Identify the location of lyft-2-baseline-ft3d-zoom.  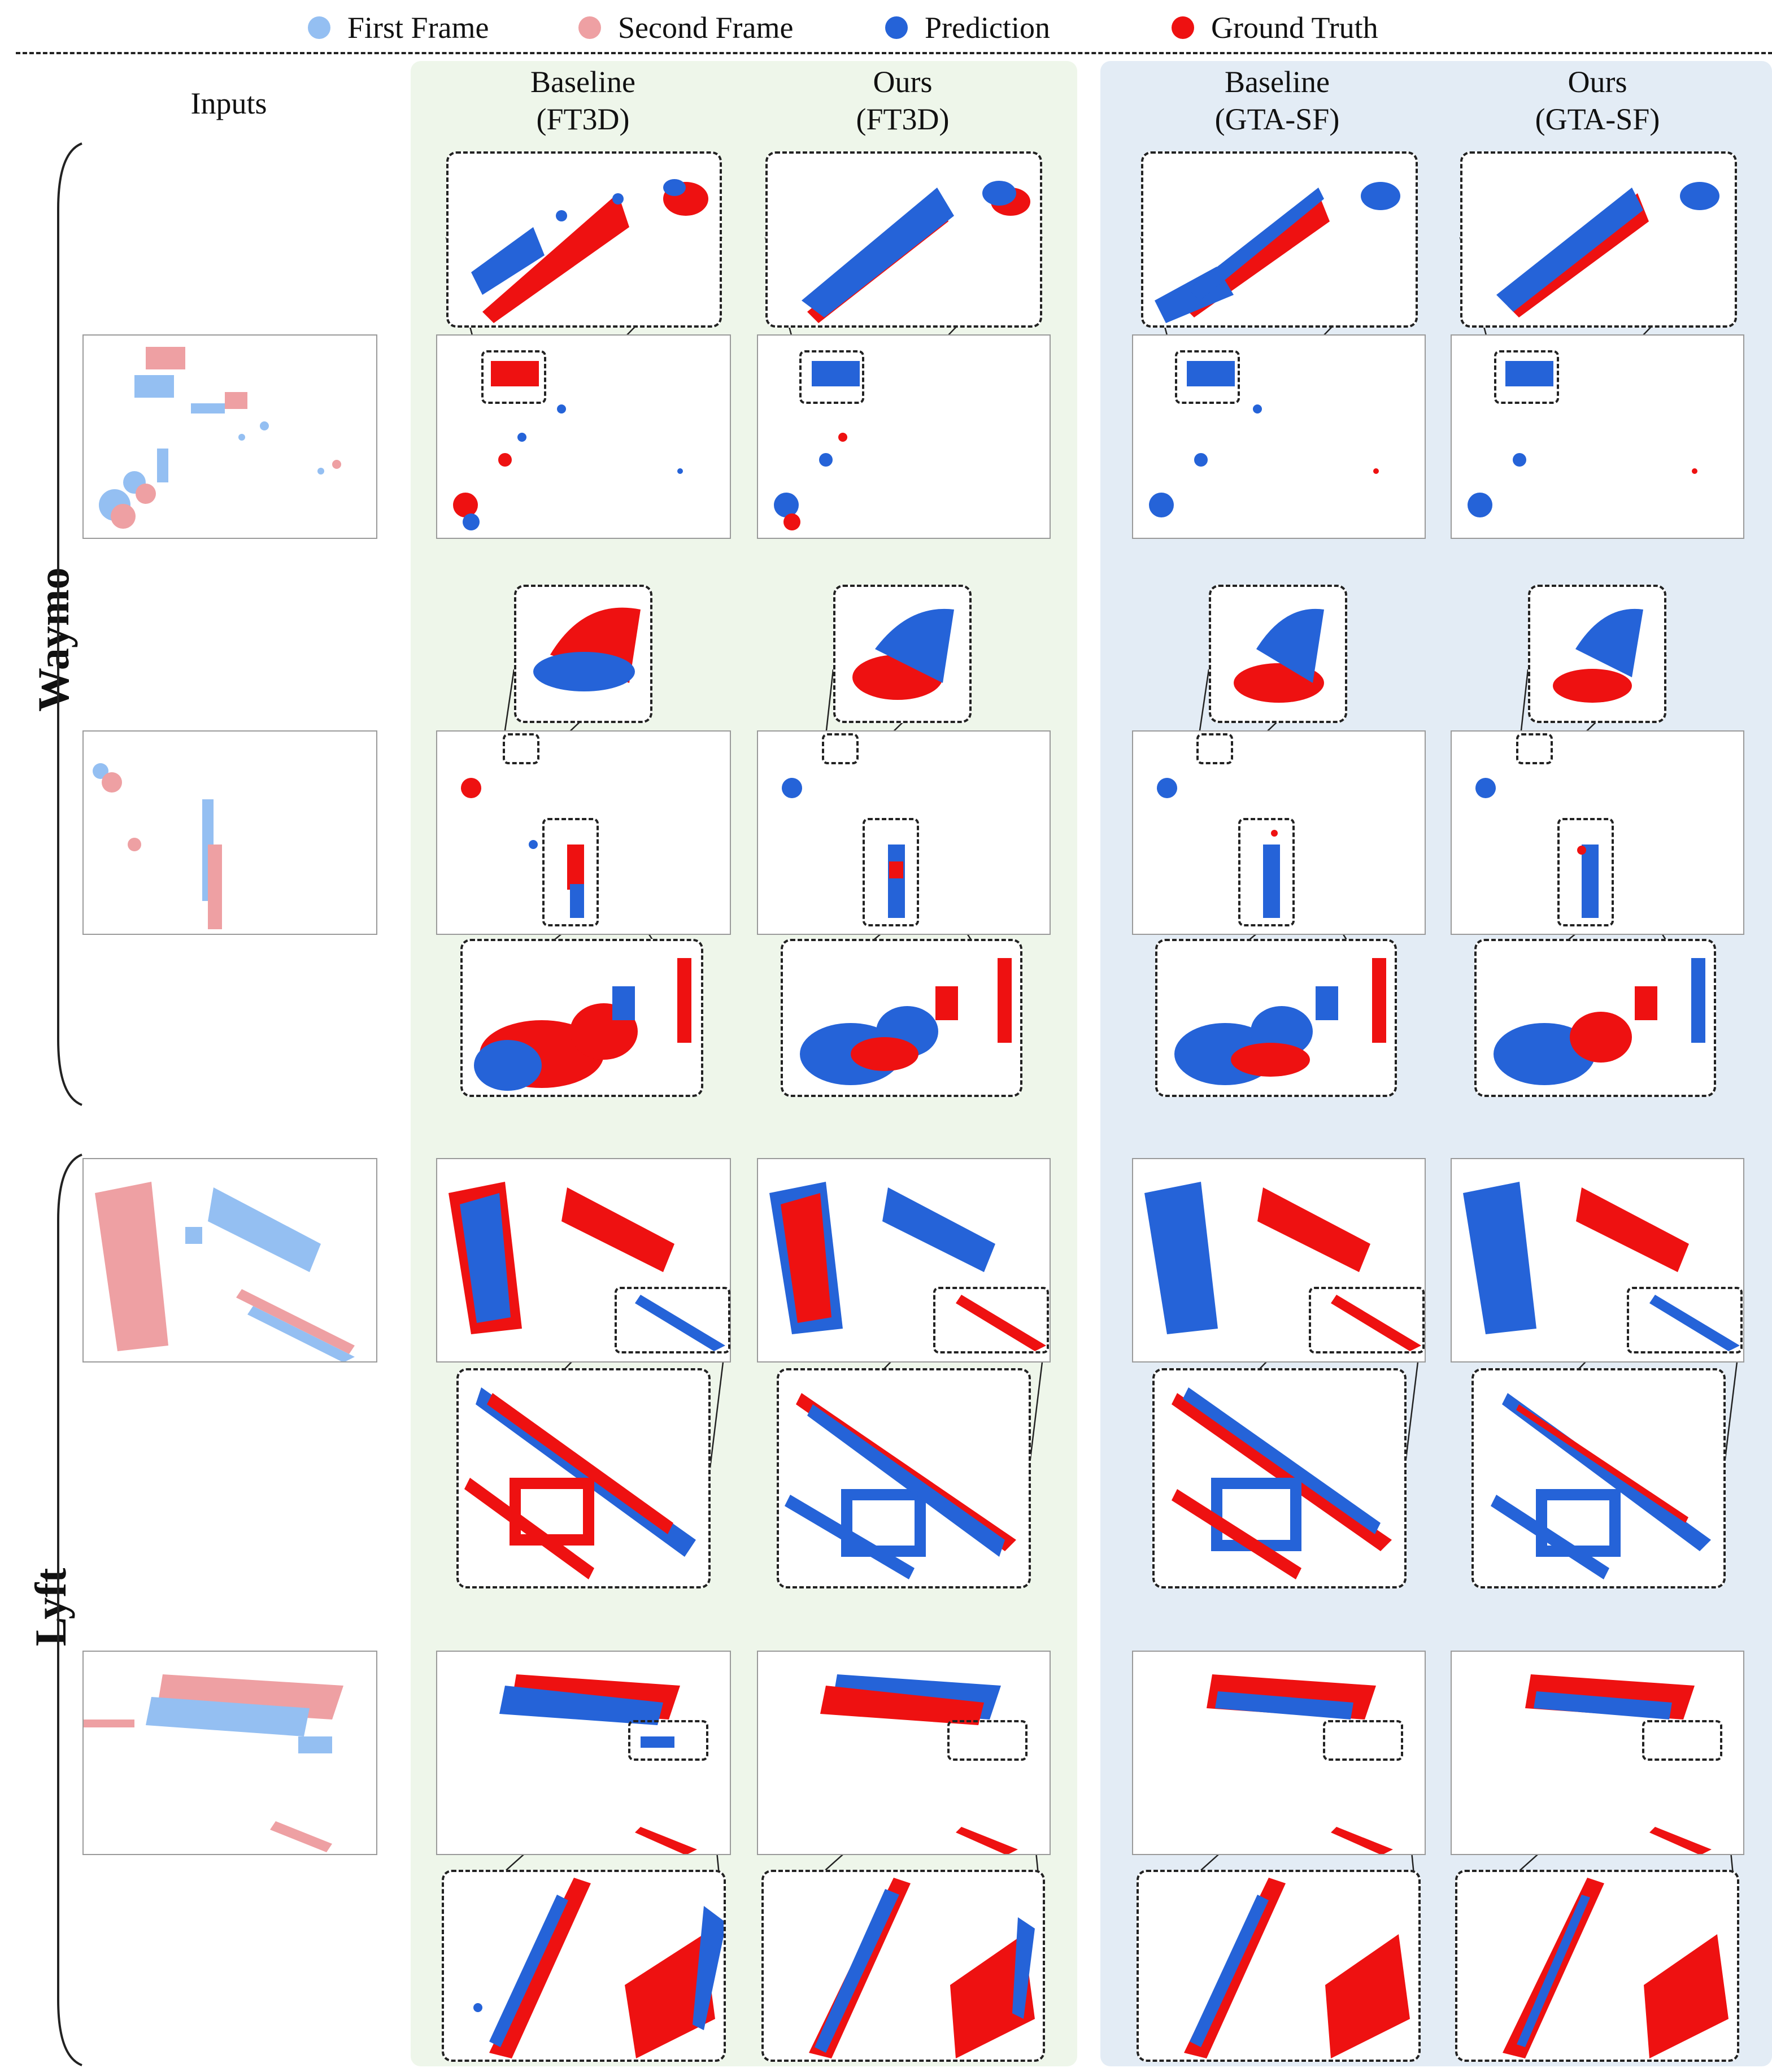
(584, 1966).